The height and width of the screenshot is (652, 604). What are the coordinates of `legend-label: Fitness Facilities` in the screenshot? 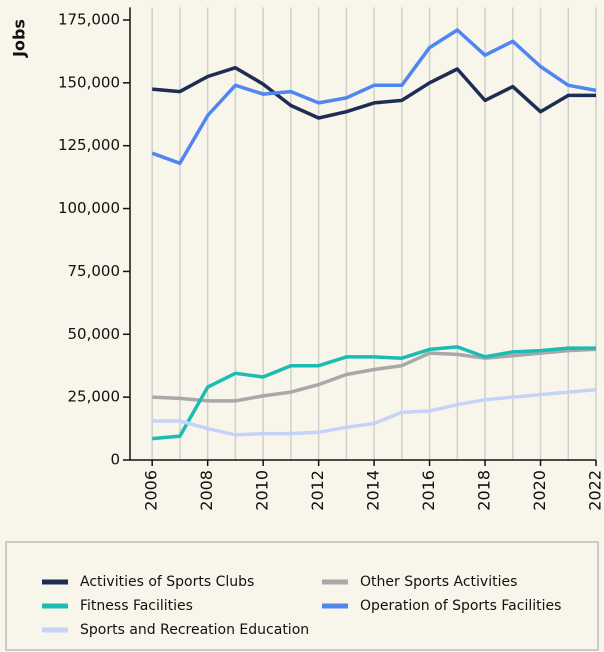 It's located at (136, 606).